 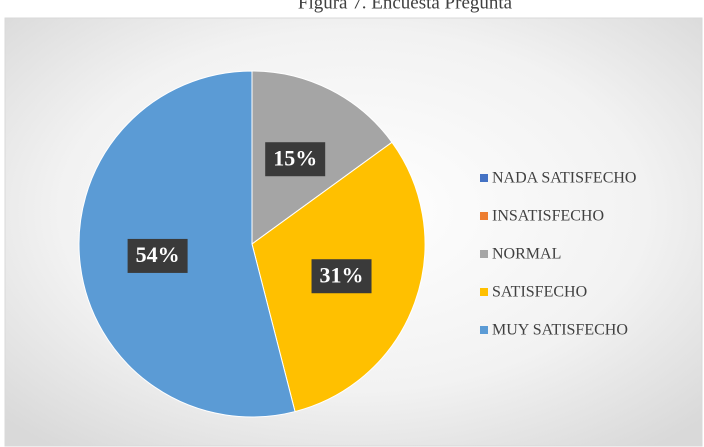 I want to click on data-label: 54%, so click(x=158, y=254).